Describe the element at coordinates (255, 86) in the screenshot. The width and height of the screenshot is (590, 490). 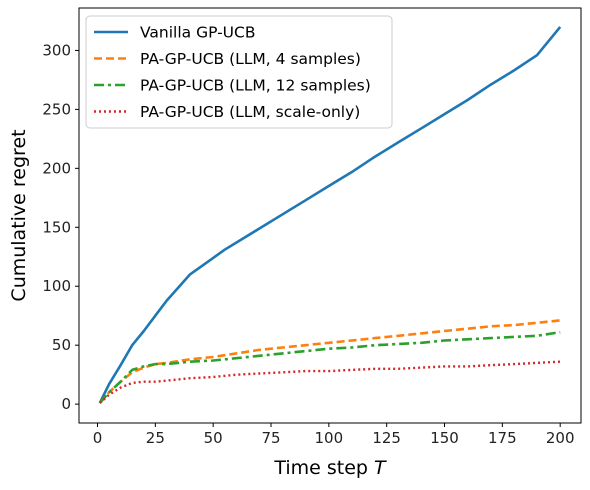
I see `legend-label-3: PA-GP-UCB (LLM, 12 samples)` at that location.